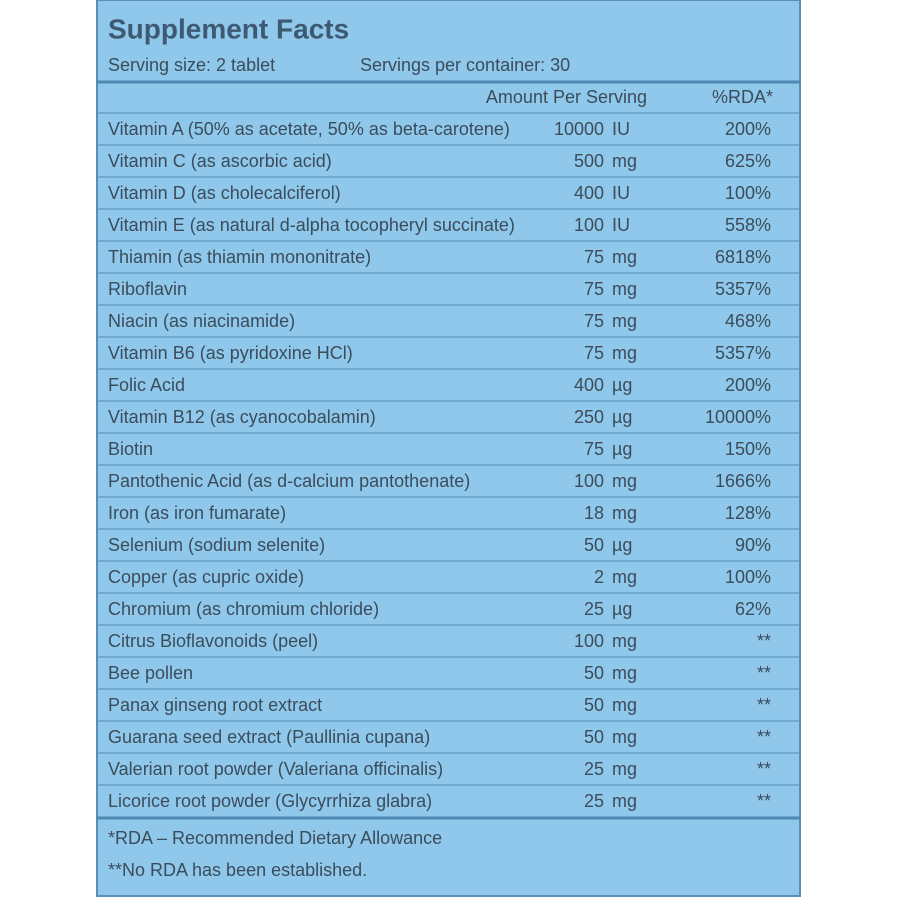 This screenshot has width=900, height=905. Describe the element at coordinates (220, 161) in the screenshot. I see `nutrient-name: Vitamin C (as ascorbic acid)` at that location.